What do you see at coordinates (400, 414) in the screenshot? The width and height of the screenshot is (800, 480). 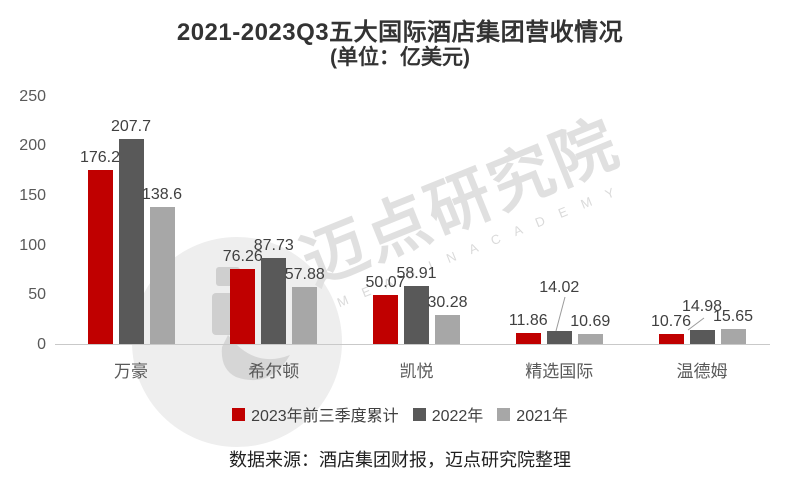 I see `legend: 2023年前三季度累计 2022年 2021年` at bounding box center [400, 414].